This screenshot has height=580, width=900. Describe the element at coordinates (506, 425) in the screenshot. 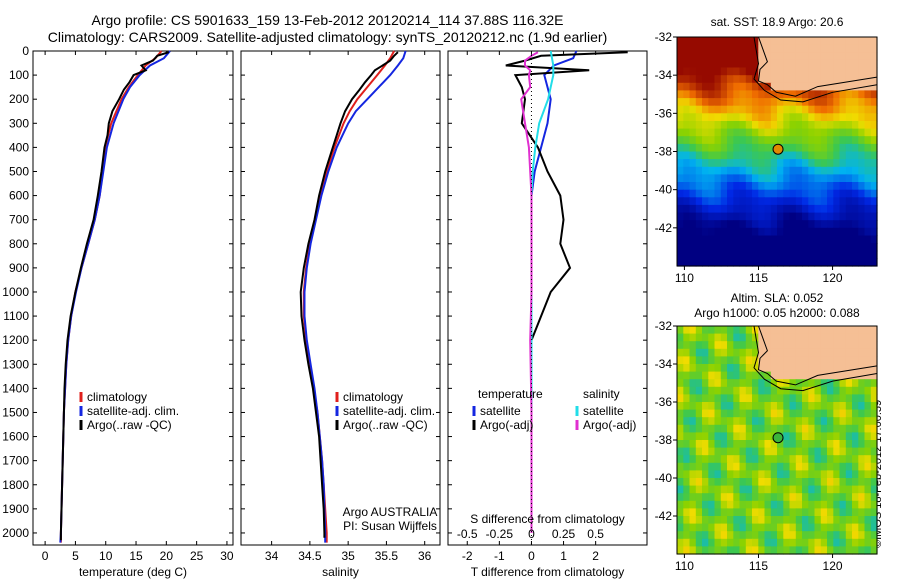

I see `legend-entry: Argo(-adj)` at that location.